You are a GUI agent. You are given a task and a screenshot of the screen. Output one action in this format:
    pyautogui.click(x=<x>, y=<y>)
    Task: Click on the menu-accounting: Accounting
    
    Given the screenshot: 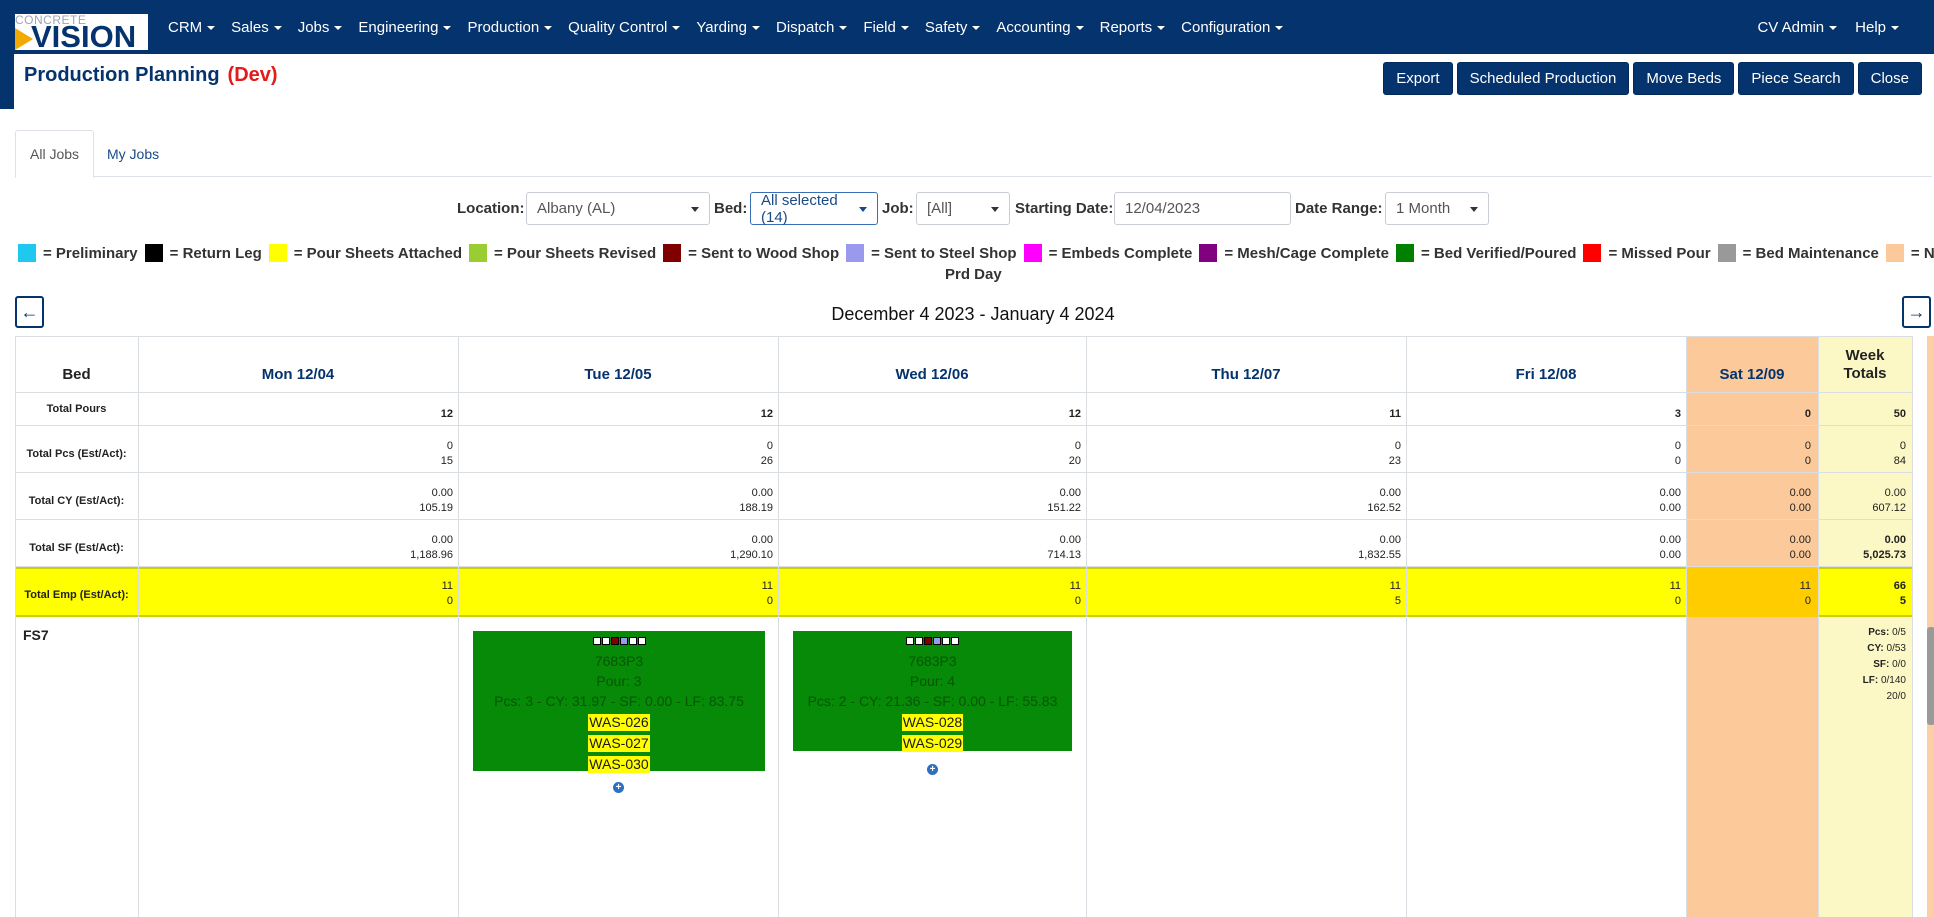 What is the action you would take?
    pyautogui.click(x=1039, y=27)
    